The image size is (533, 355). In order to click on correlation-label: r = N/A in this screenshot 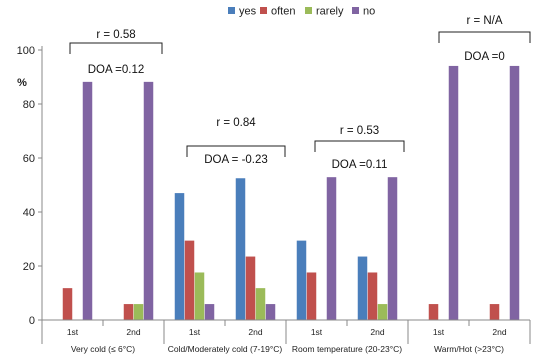, I will do `click(484, 21)`.